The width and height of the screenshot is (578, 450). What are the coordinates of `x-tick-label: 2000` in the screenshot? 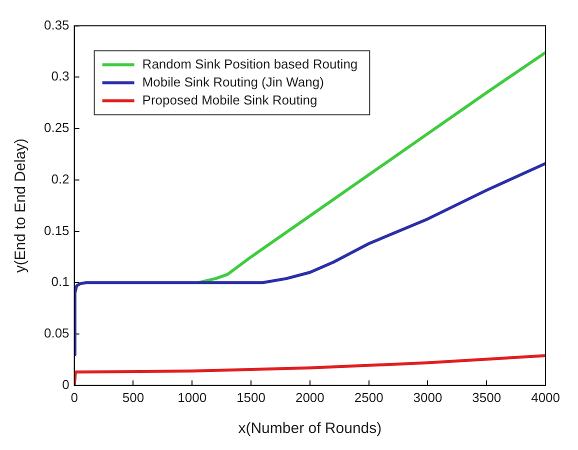 It's located at (309, 397).